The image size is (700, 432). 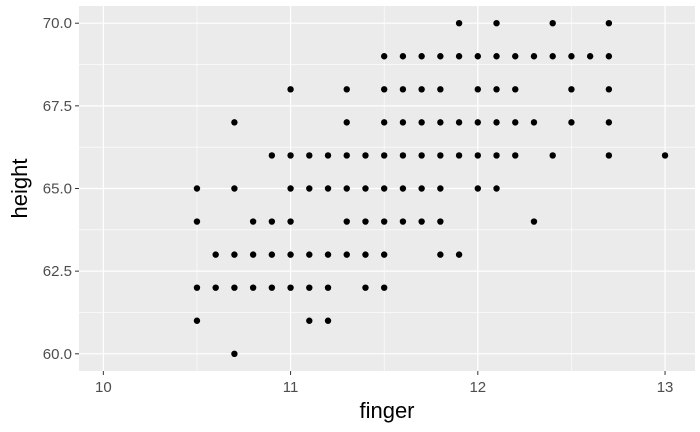 What do you see at coordinates (103, 387) in the screenshot?
I see `x-tick-label: 10` at bounding box center [103, 387].